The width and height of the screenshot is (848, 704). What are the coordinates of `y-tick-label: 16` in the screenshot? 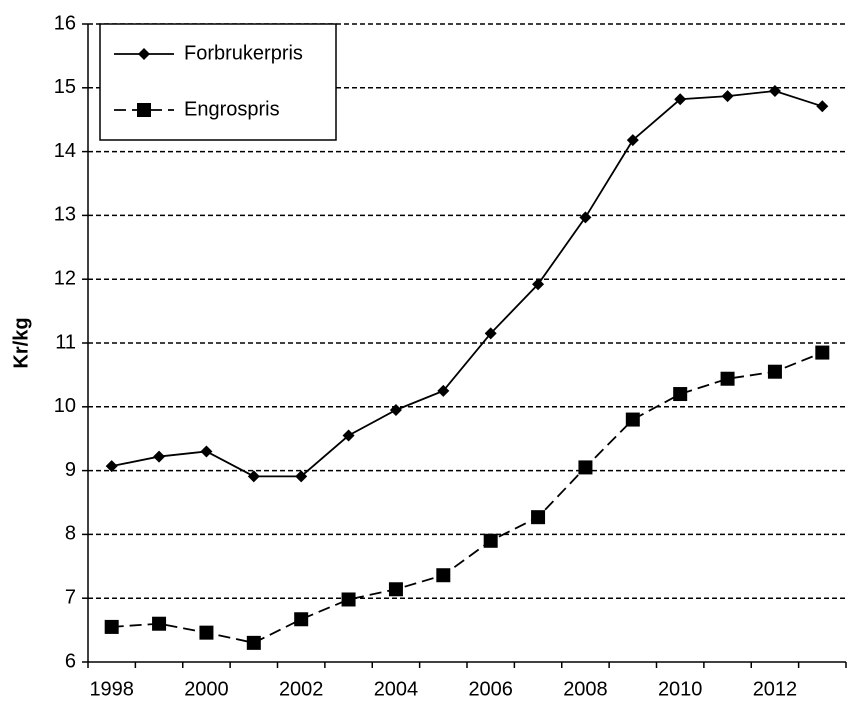 It's located at (65, 23).